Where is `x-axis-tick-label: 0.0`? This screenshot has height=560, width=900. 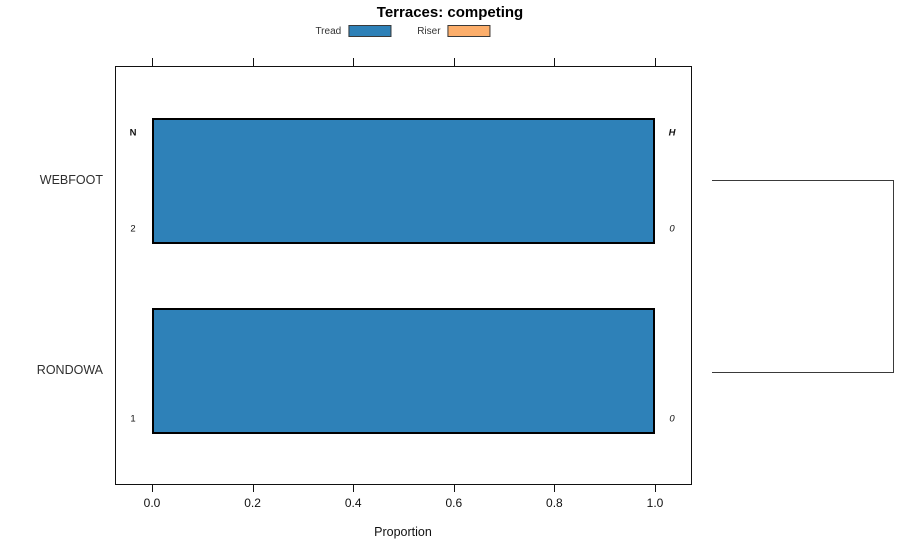
x-axis-tick-label: 0.0 is located at coordinates (152, 503).